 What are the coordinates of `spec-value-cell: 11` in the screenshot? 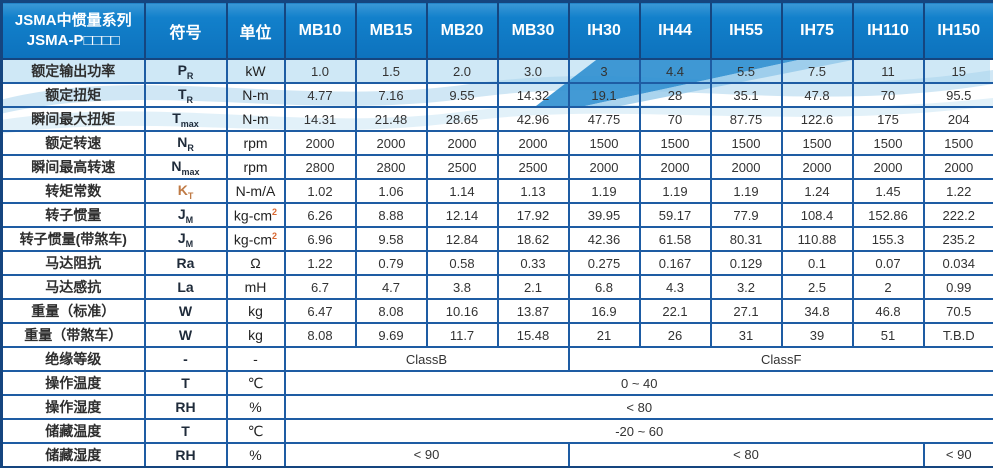 It's located at (888, 71).